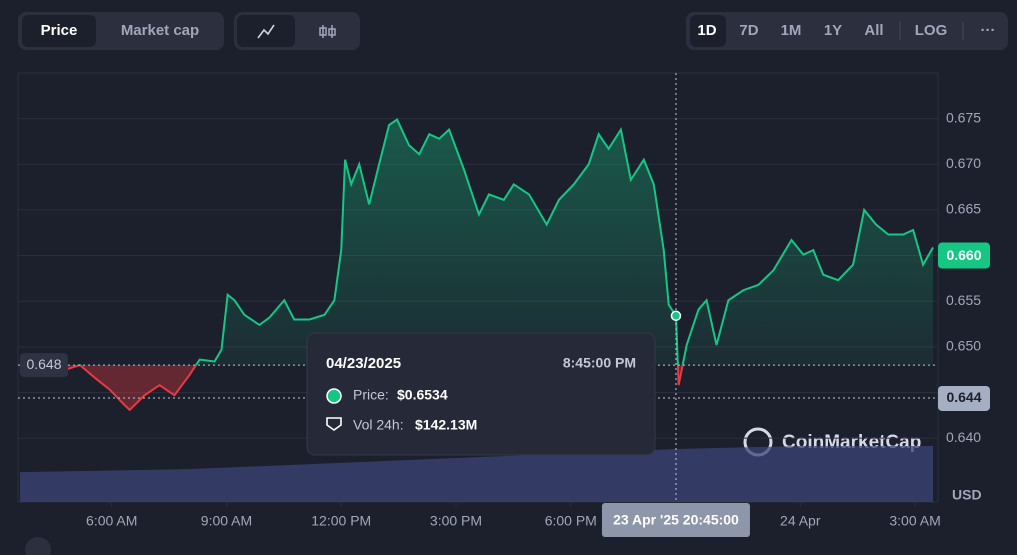 This screenshot has height=555, width=1017. What do you see at coordinates (967, 495) in the screenshot?
I see `currency-label: USD` at bounding box center [967, 495].